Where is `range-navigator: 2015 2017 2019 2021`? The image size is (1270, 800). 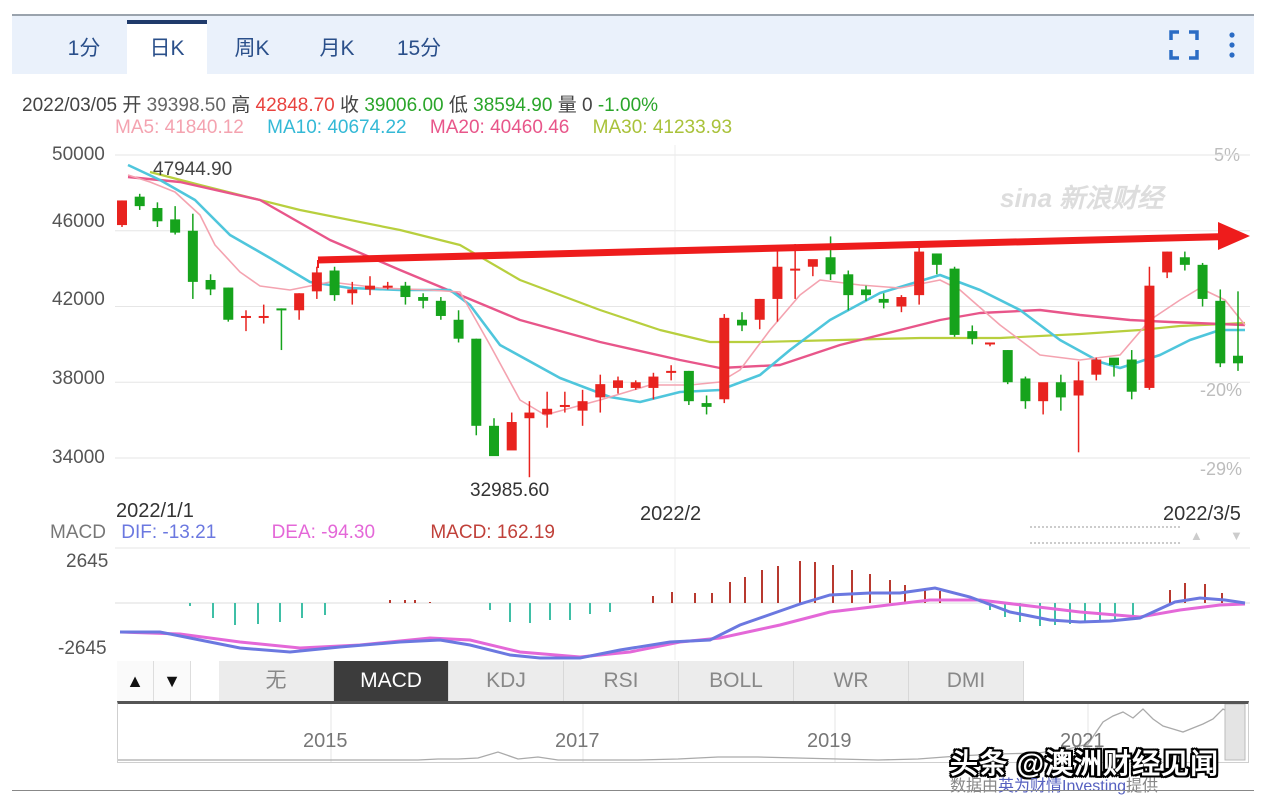 range-navigator: 2015 2017 2019 2021 is located at coordinates (683, 732).